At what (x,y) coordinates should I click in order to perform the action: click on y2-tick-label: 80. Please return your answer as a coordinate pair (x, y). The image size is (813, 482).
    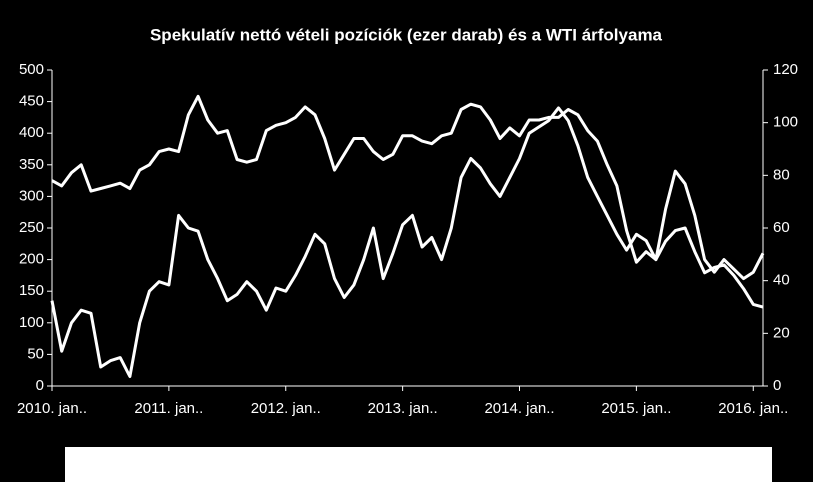
    Looking at the image, I should click on (781, 174).